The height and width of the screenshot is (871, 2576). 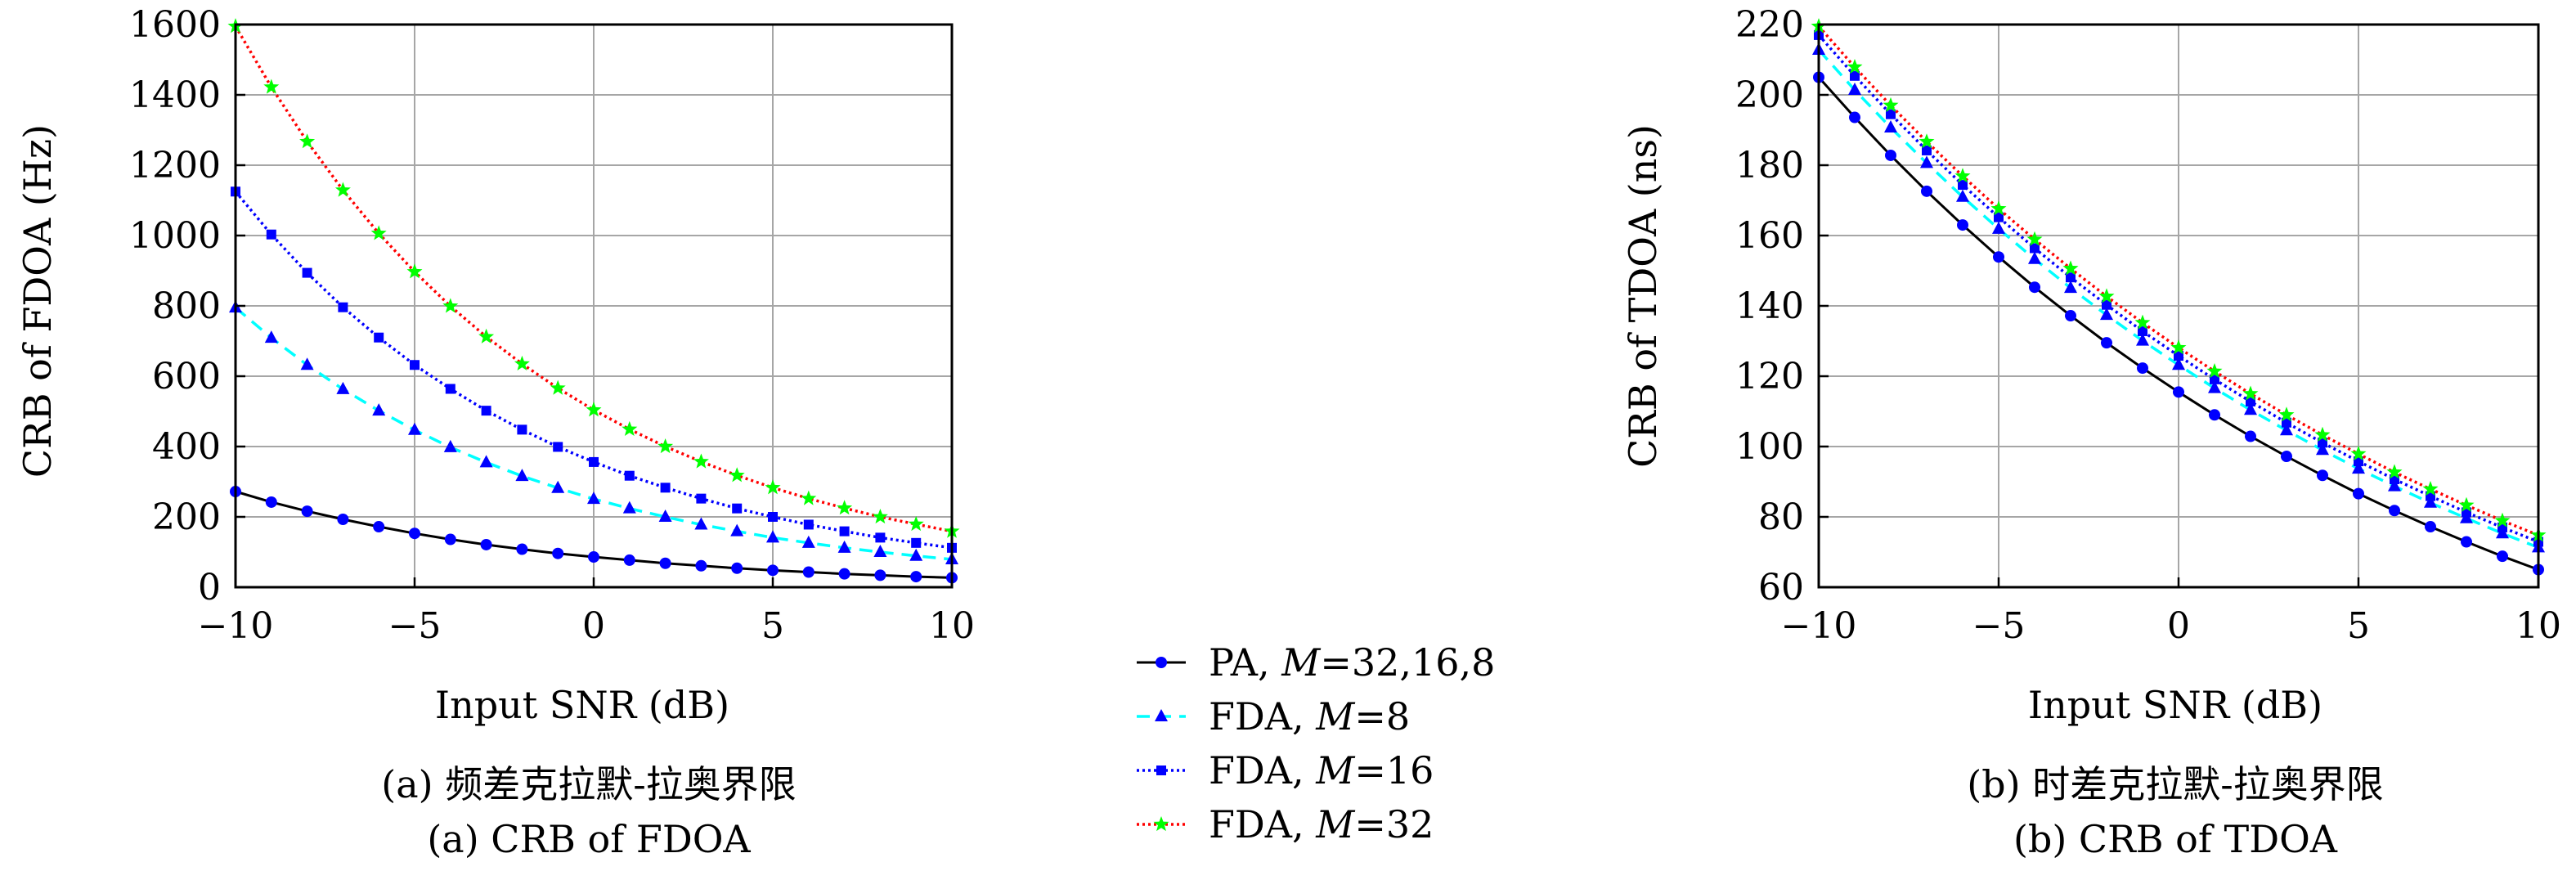 I want to click on chart-tdoa-ytick-label: 100, so click(x=1769, y=447).